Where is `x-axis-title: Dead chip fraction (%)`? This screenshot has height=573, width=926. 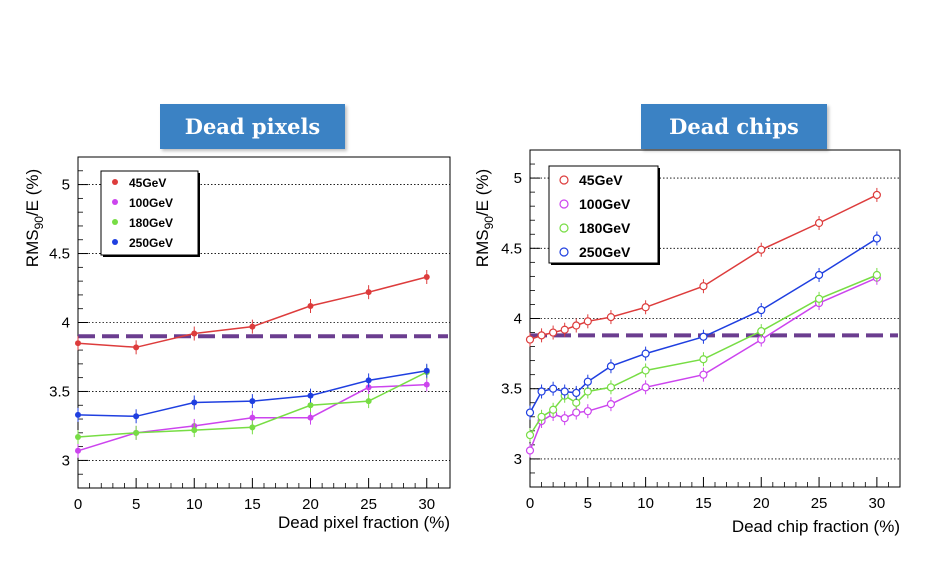 x-axis-title: Dead chip fraction (%) is located at coordinates (816, 526).